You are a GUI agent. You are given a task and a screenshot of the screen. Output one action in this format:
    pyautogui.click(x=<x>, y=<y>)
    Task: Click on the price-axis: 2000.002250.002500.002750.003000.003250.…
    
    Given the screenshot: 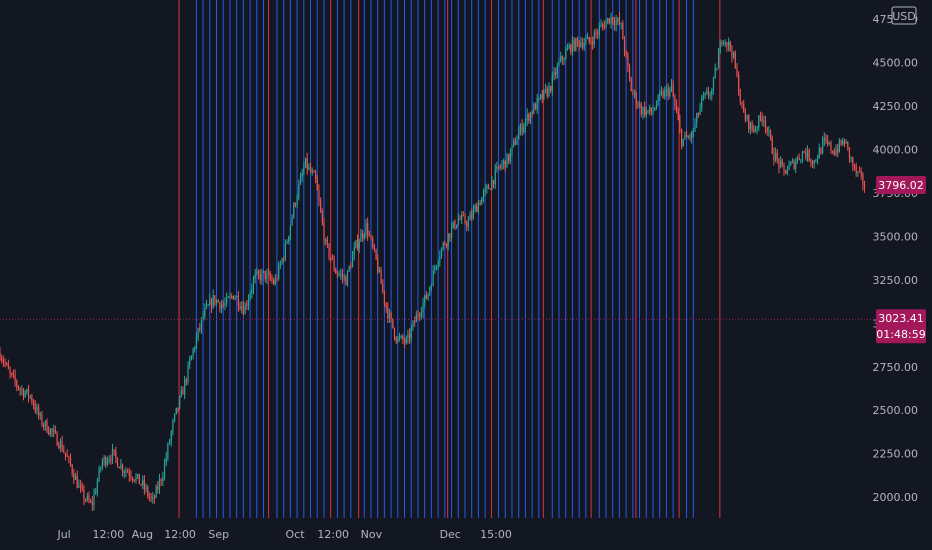 What is the action you would take?
    pyautogui.click(x=896, y=258)
    